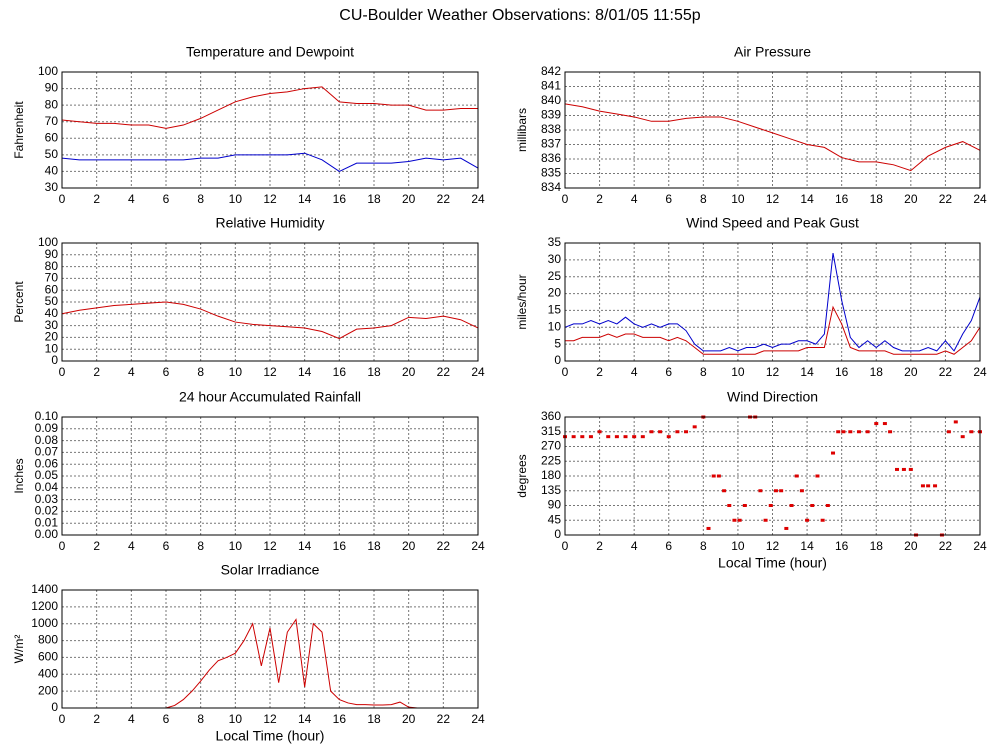 Image resolution: width=1000 pixels, height=750 pixels. What do you see at coordinates (555, 242) in the screenshot?
I see `y-tick-label: 35` at bounding box center [555, 242].